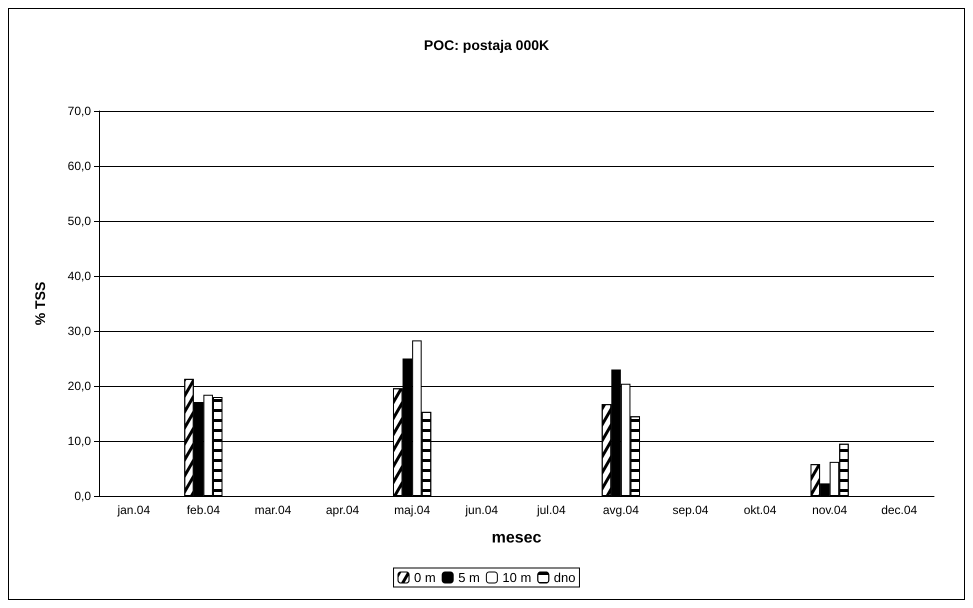 The image size is (973, 608). What do you see at coordinates (760, 510) in the screenshot?
I see `x-tick-label: okt.04` at bounding box center [760, 510].